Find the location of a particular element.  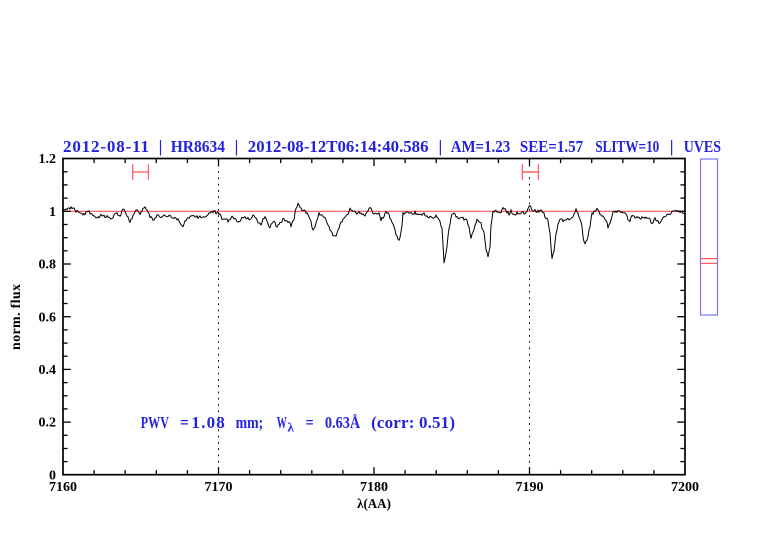

svg-text: 1.2 is located at coordinates (48, 159).